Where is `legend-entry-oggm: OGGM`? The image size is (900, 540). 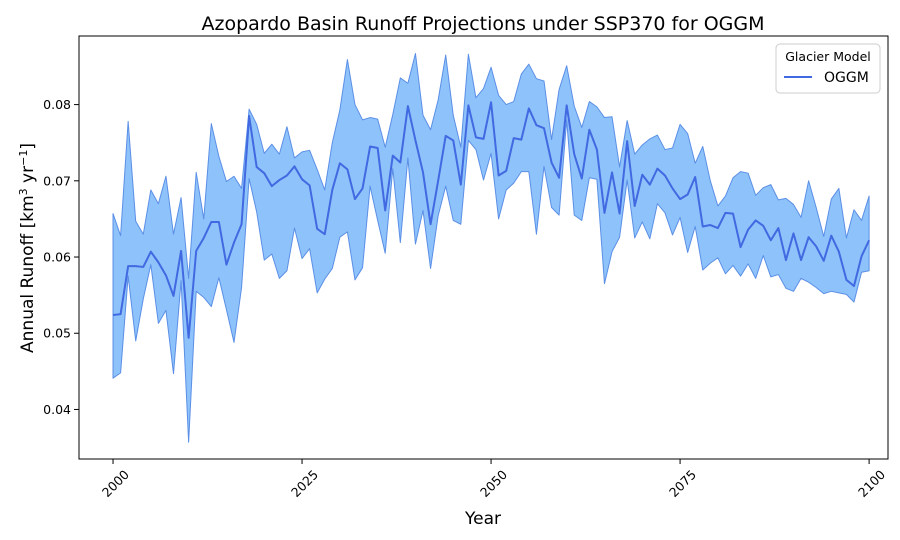 legend-entry-oggm: OGGM is located at coordinates (846, 78).